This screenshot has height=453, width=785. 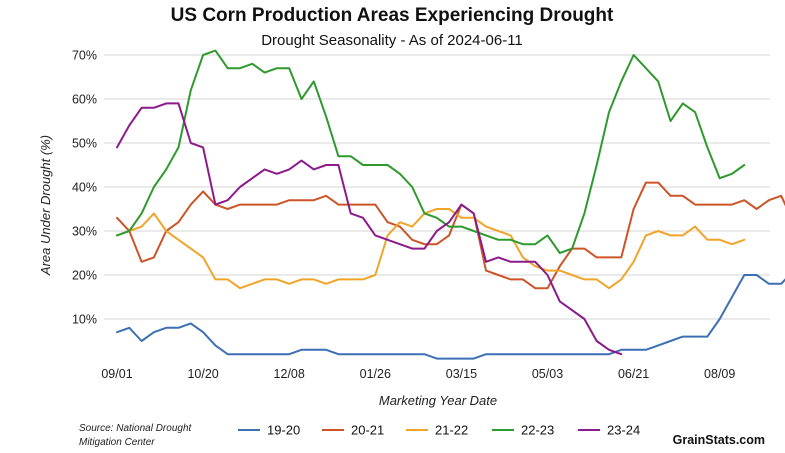 I want to click on y-tick-label: 50%, so click(x=84, y=144).